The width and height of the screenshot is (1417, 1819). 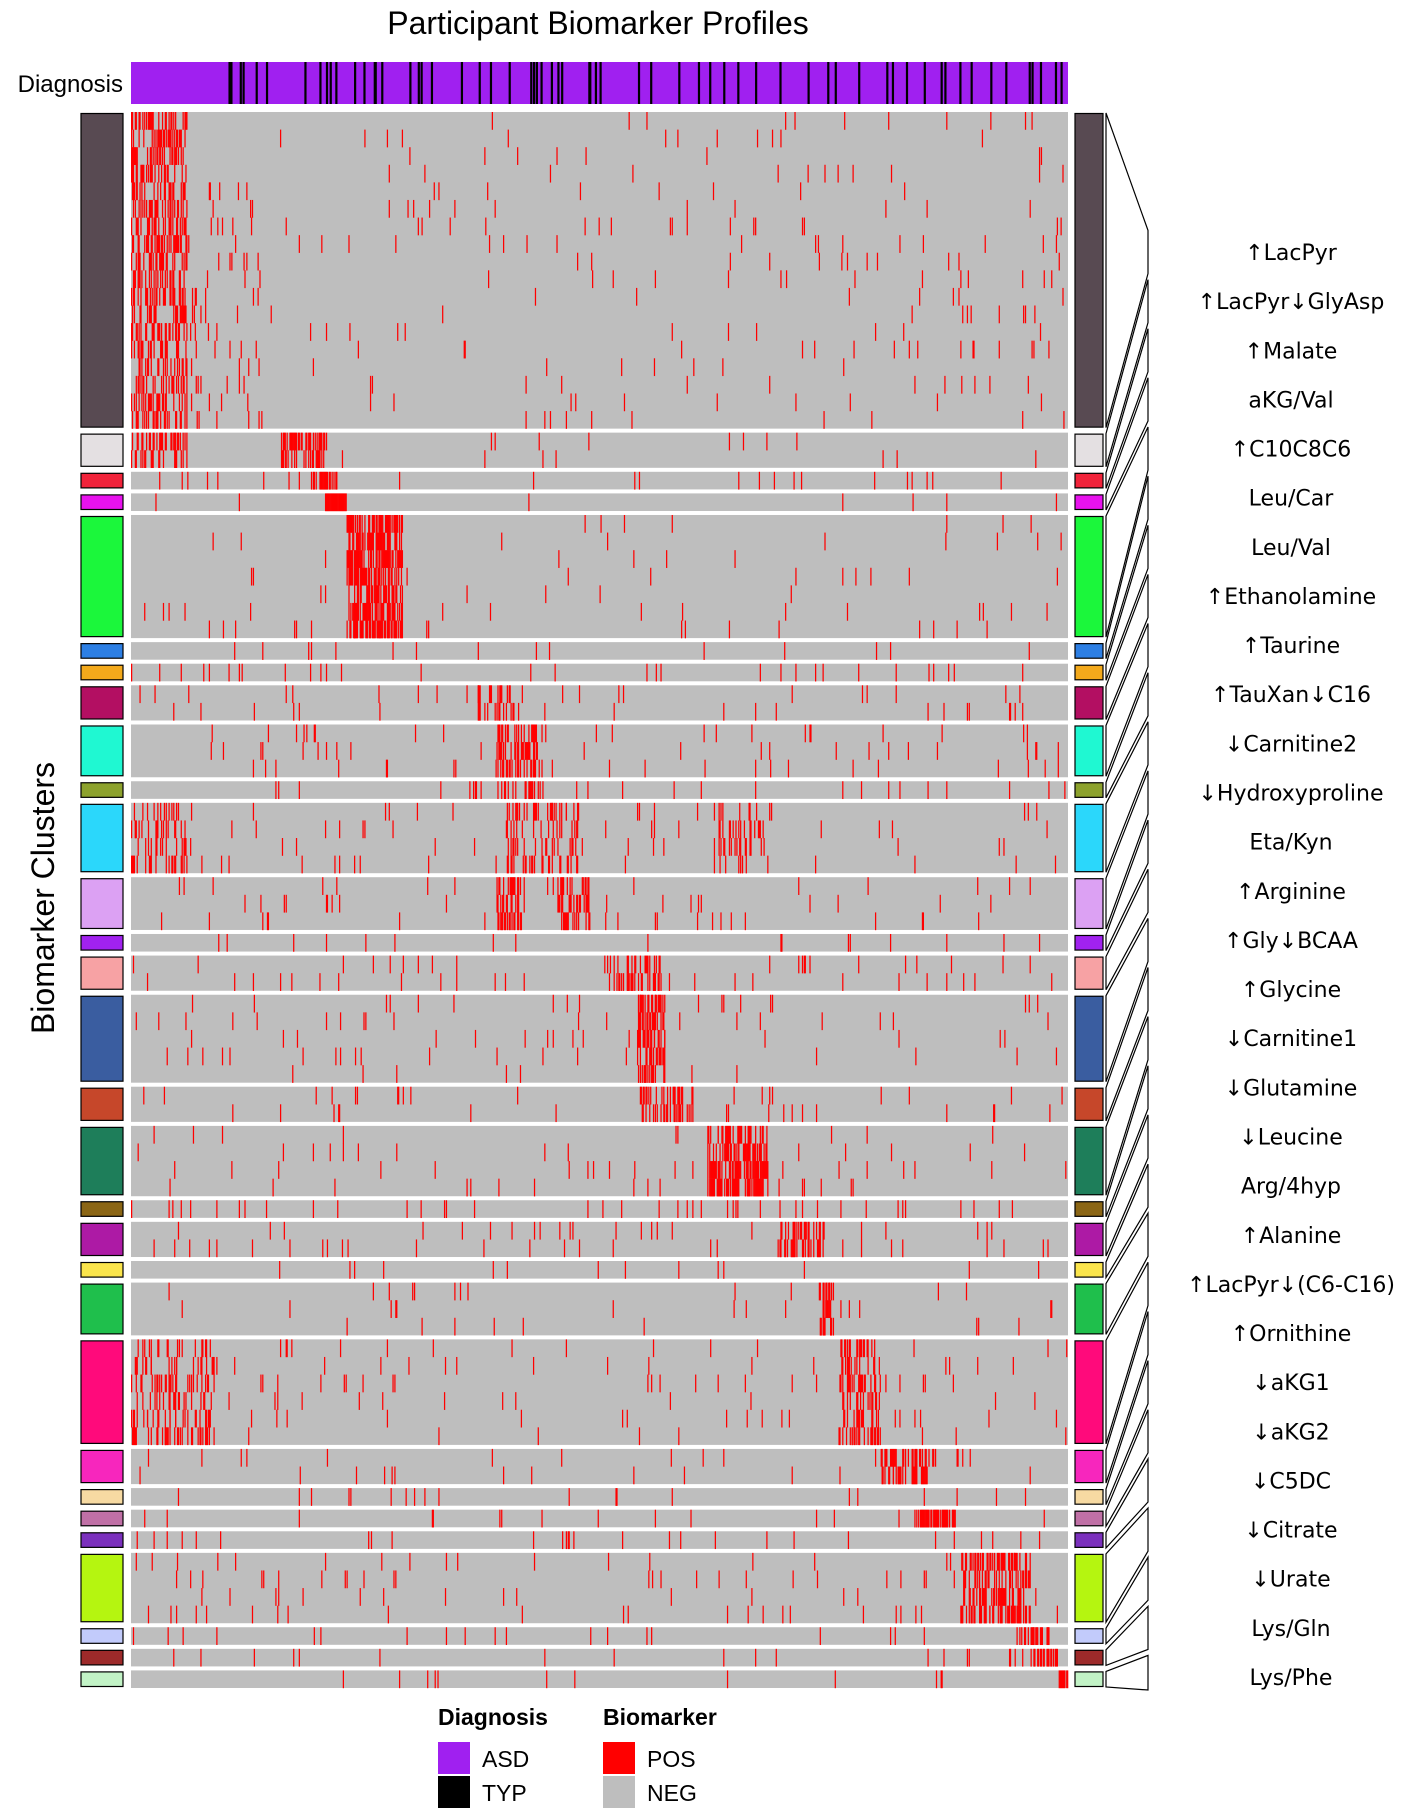 I want to click on right-cluster-swatch, so click(x=1089, y=480).